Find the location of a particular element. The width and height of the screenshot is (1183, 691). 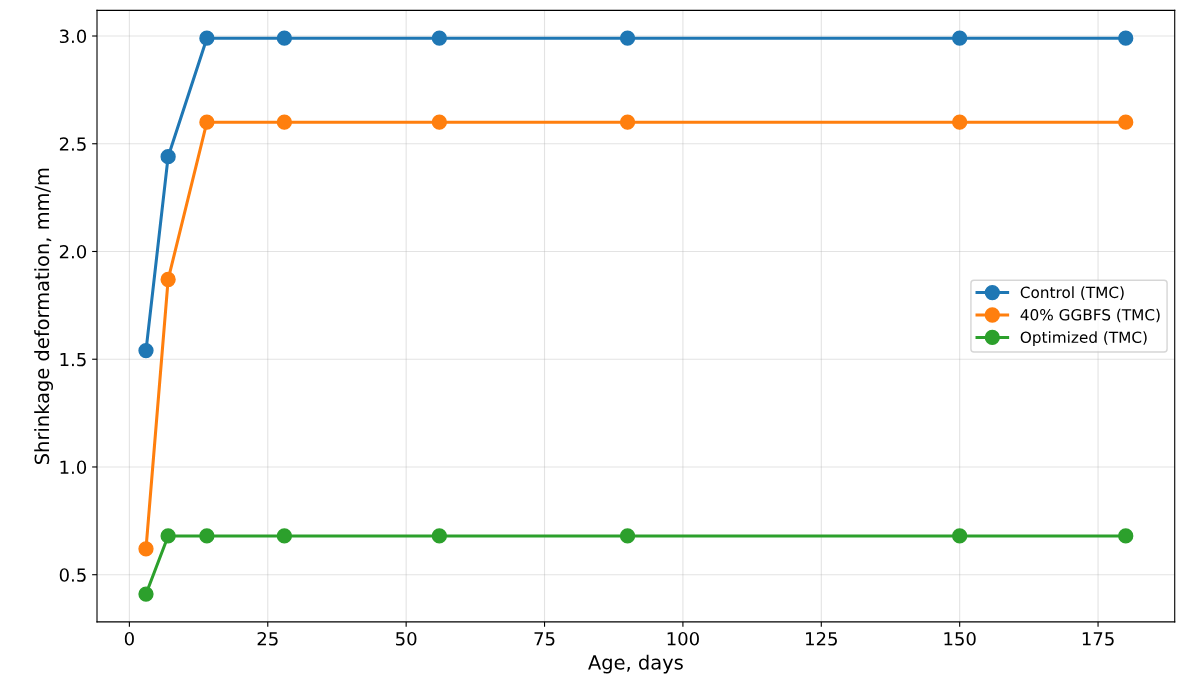

x-tick-label: 125 is located at coordinates (821, 638).